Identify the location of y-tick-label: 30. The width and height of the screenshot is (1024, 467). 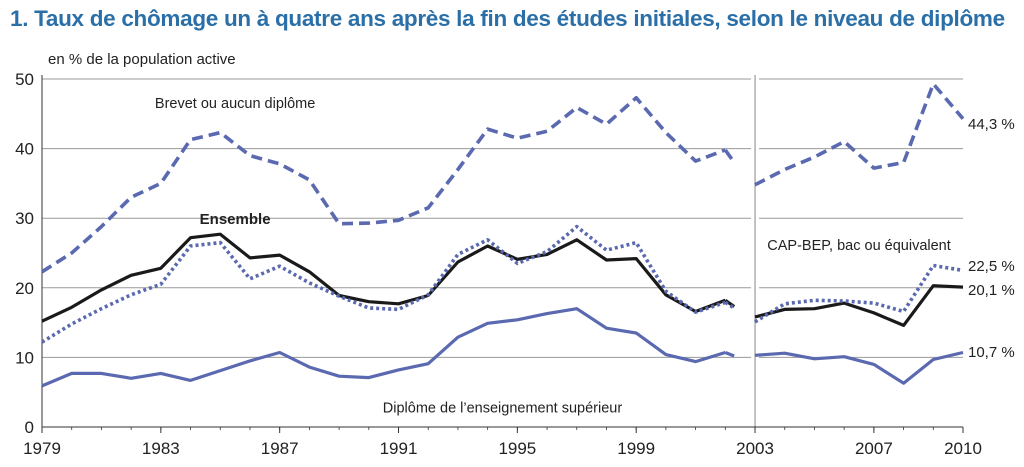
(24, 218).